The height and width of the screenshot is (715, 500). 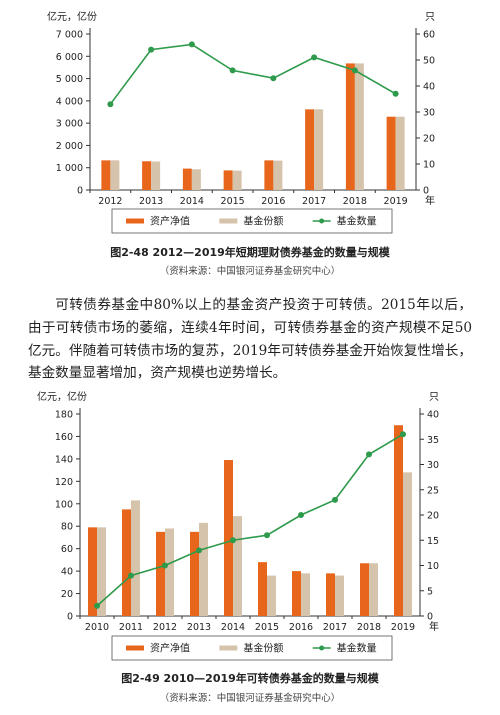 I want to click on chart-2-legend-label: 基金数量, so click(x=357, y=648).